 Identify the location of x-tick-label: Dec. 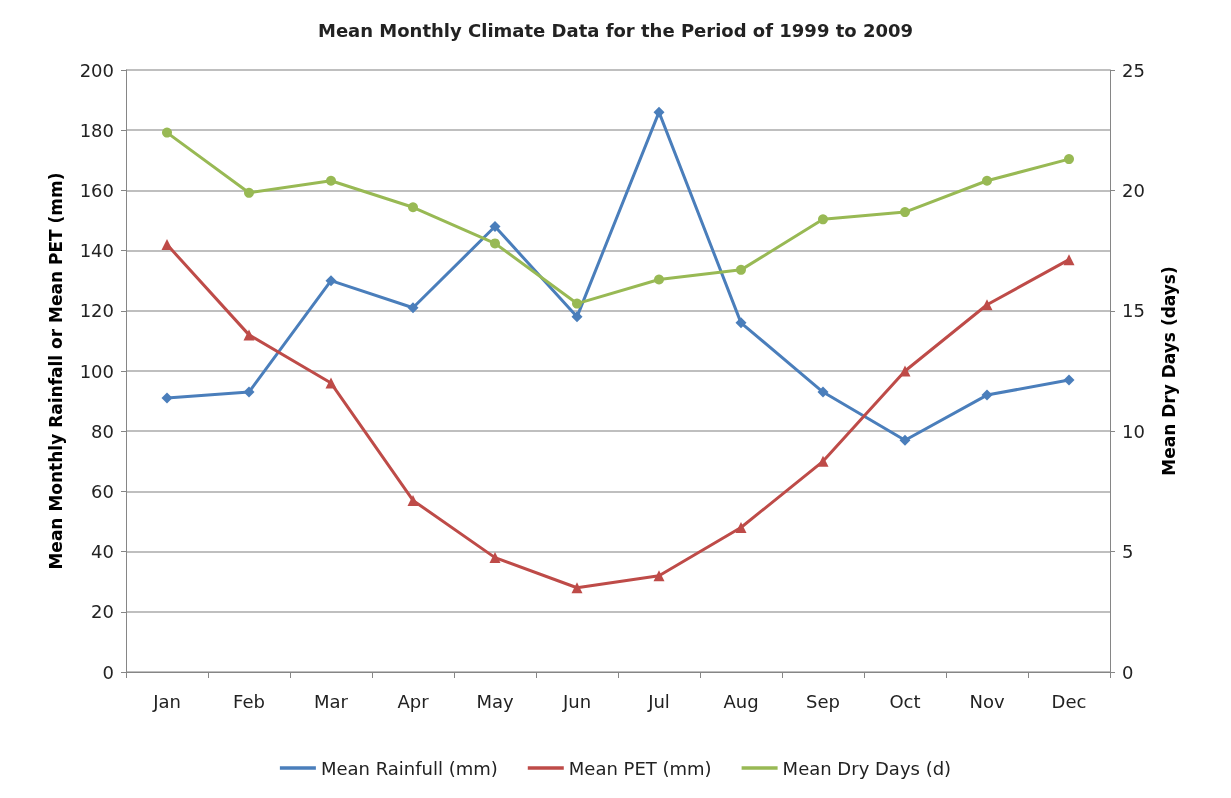
(1069, 701).